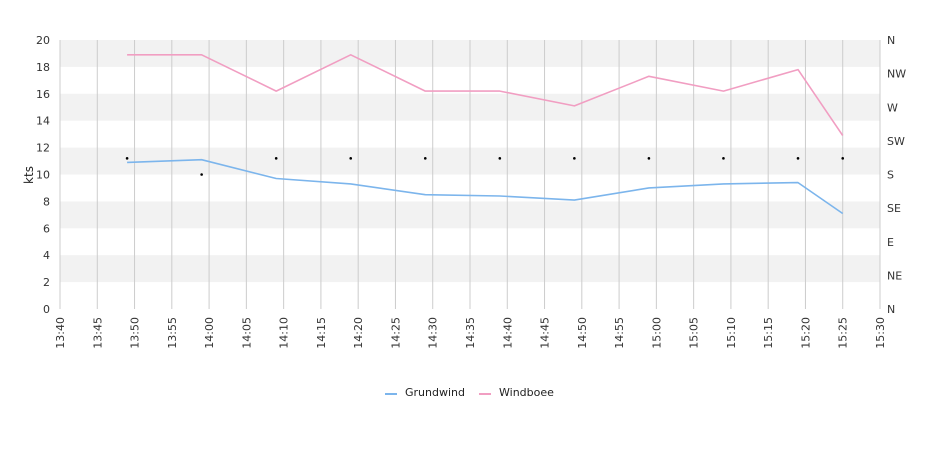  Describe the element at coordinates (209, 333) in the screenshot. I see `x-tick-label: 14:00` at that location.